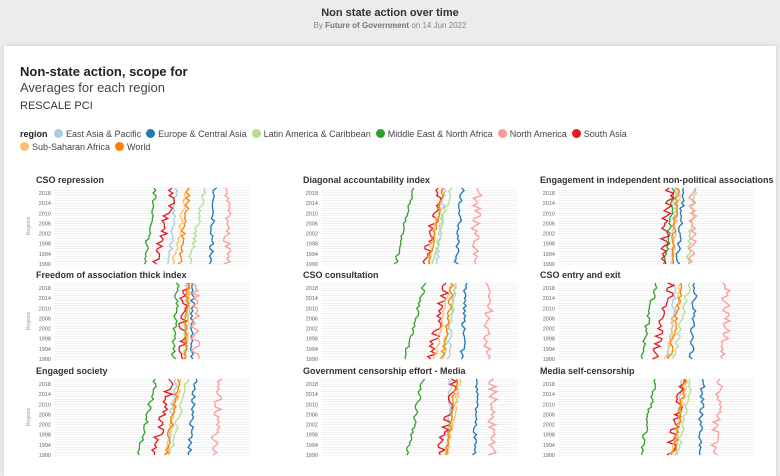 The image size is (780, 476). What do you see at coordinates (111, 275) in the screenshot?
I see `panel-title: Freedom of association thick index` at bounding box center [111, 275].